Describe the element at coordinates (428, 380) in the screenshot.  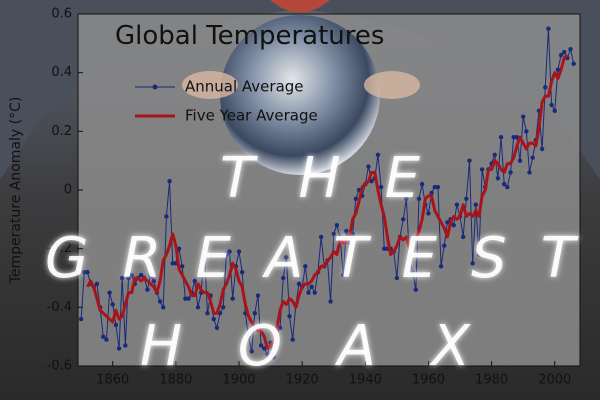
I see `x-tick-label: 1960` at that location.